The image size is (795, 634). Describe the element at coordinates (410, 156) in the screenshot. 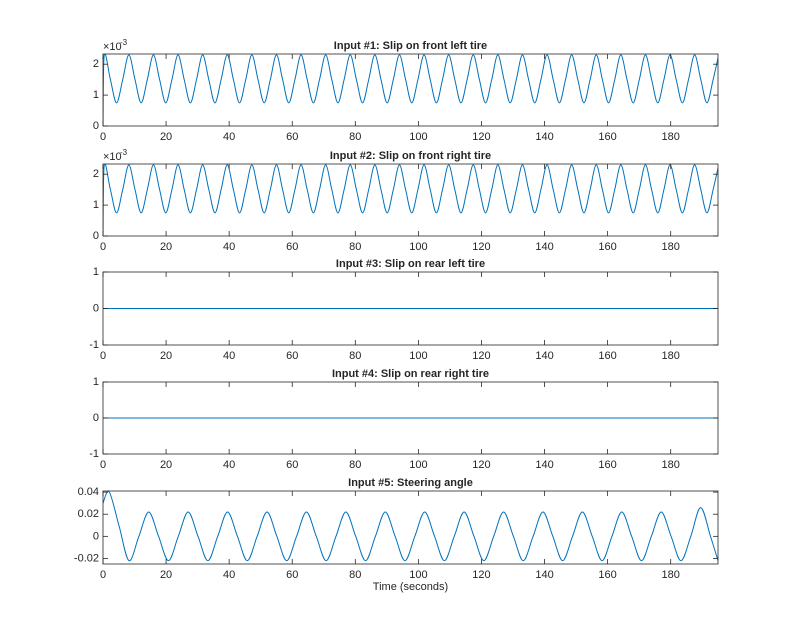

I see `subplot-title: Input #2: Slip on front right tire` at that location.